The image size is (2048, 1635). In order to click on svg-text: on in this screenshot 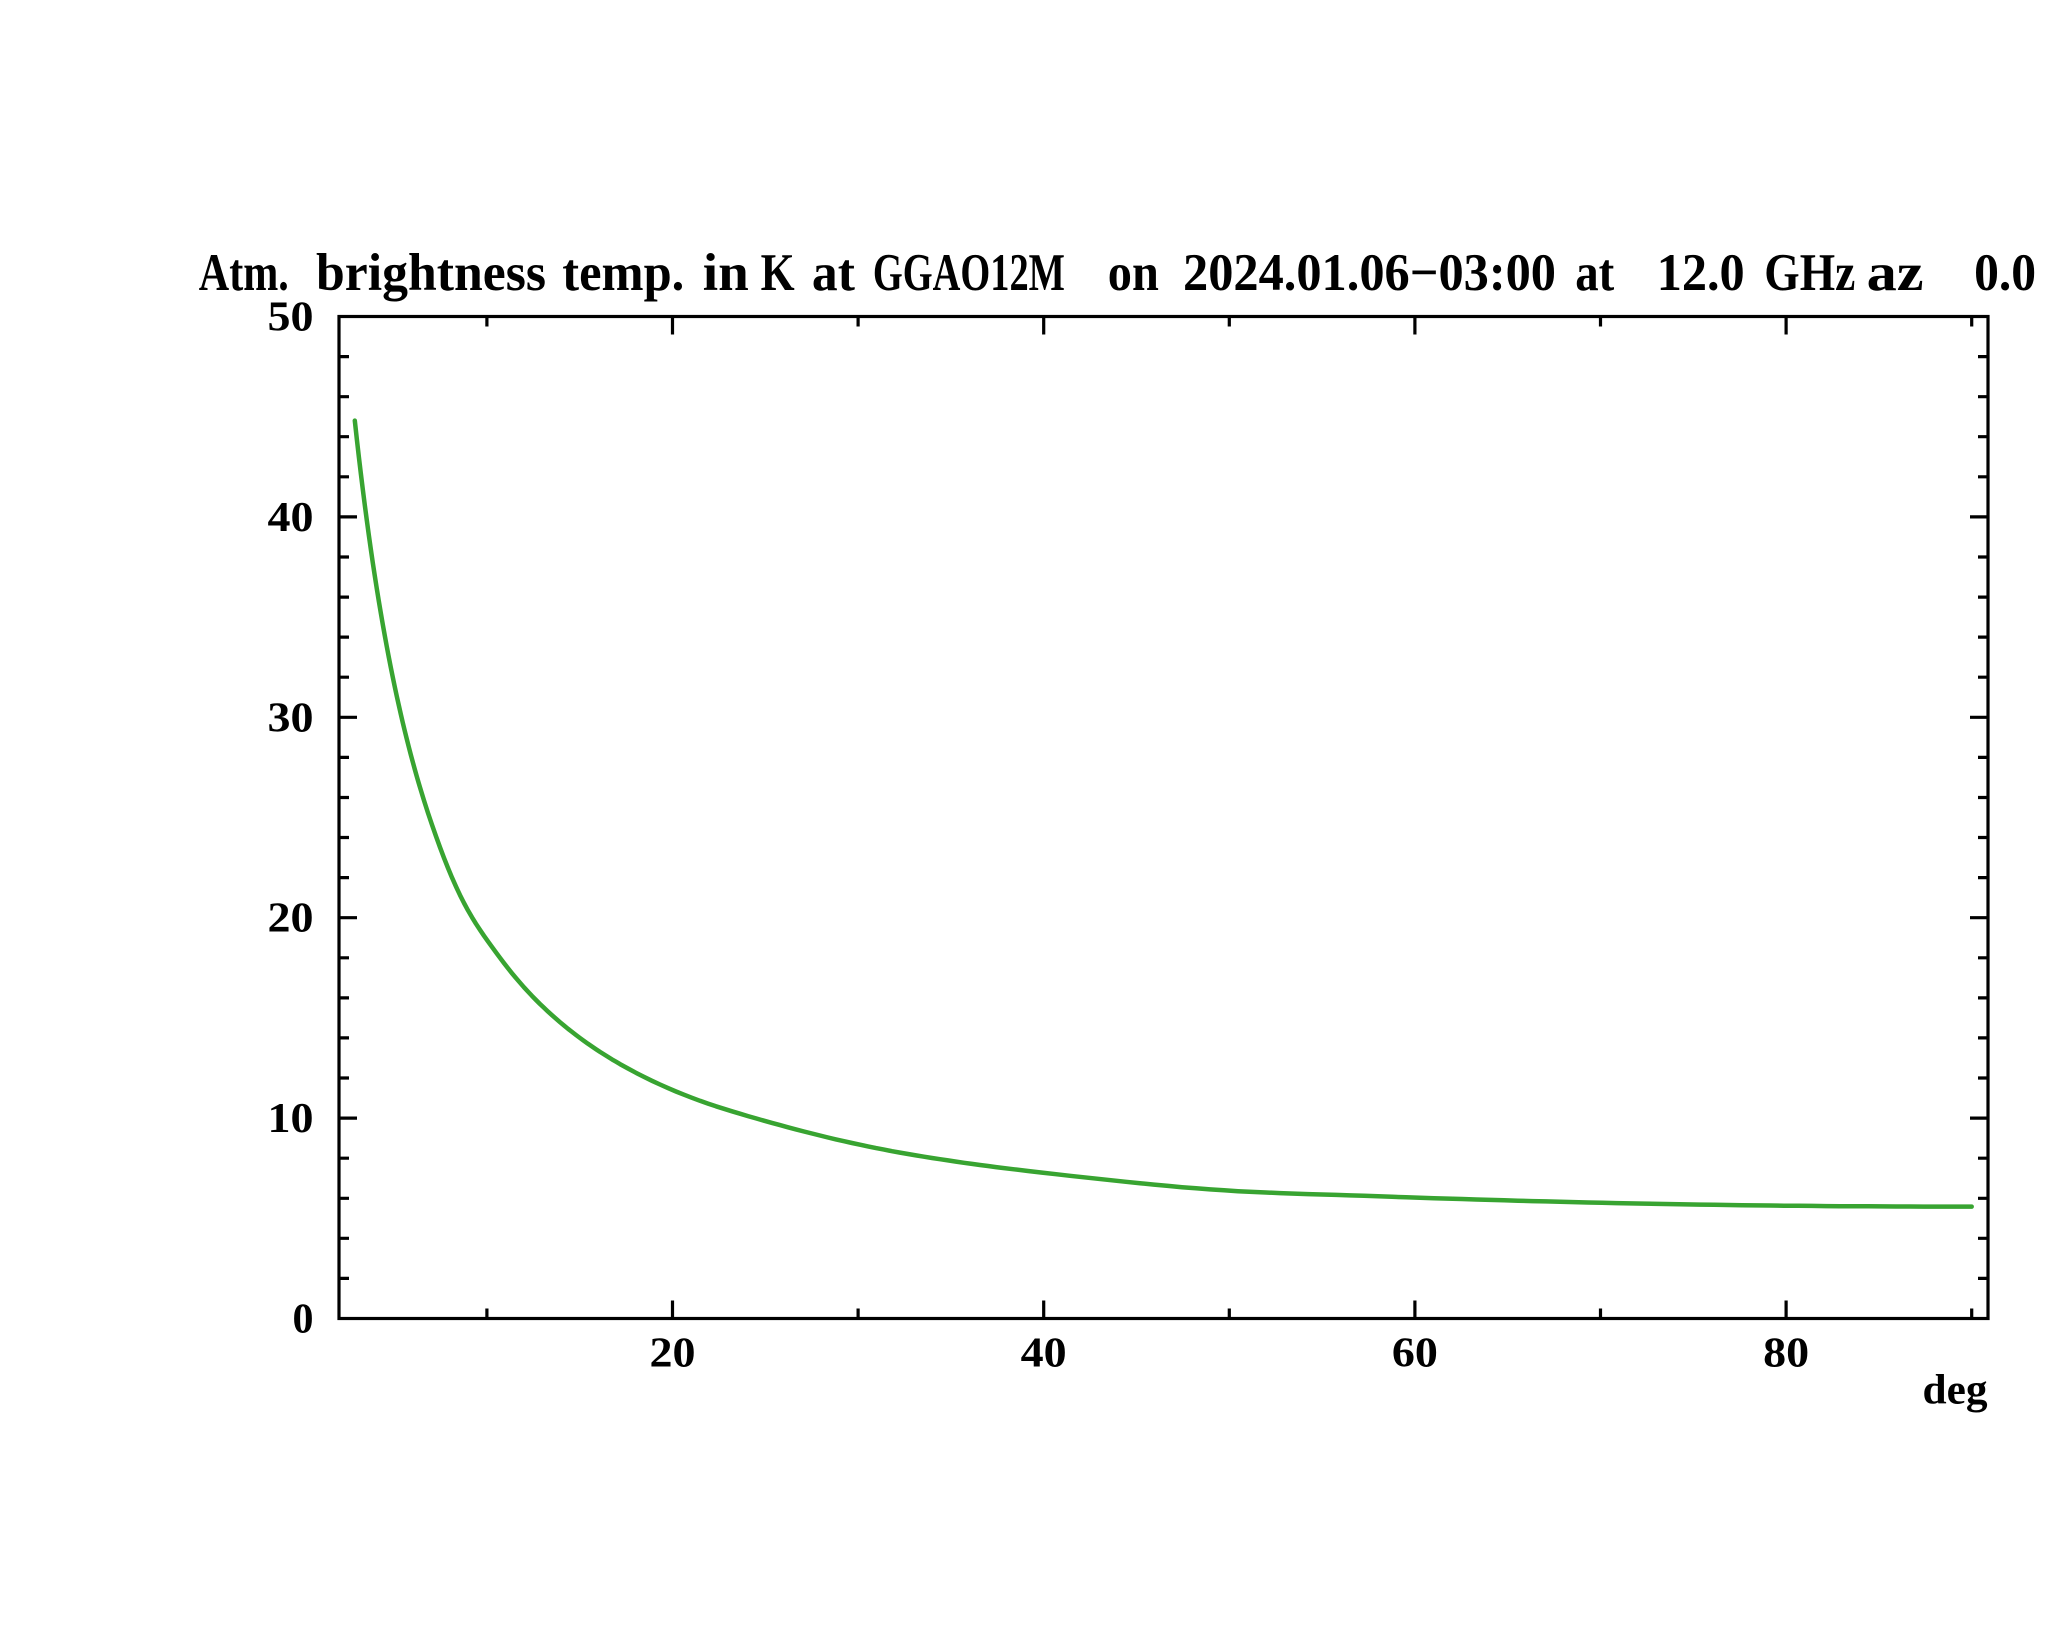, I will do `click(1133, 273)`.